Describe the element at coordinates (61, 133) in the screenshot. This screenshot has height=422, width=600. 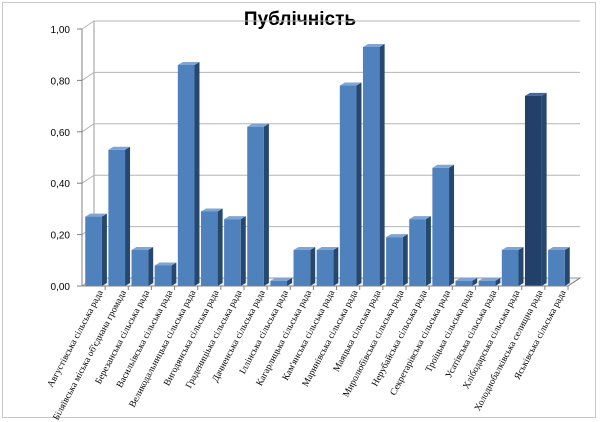
I see `y-tick-label: 0,60` at that location.